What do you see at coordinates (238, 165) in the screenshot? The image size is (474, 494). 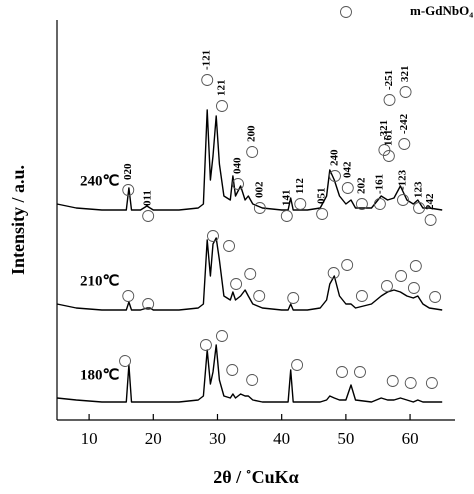 I see `hkl-label: 040` at bounding box center [238, 165].